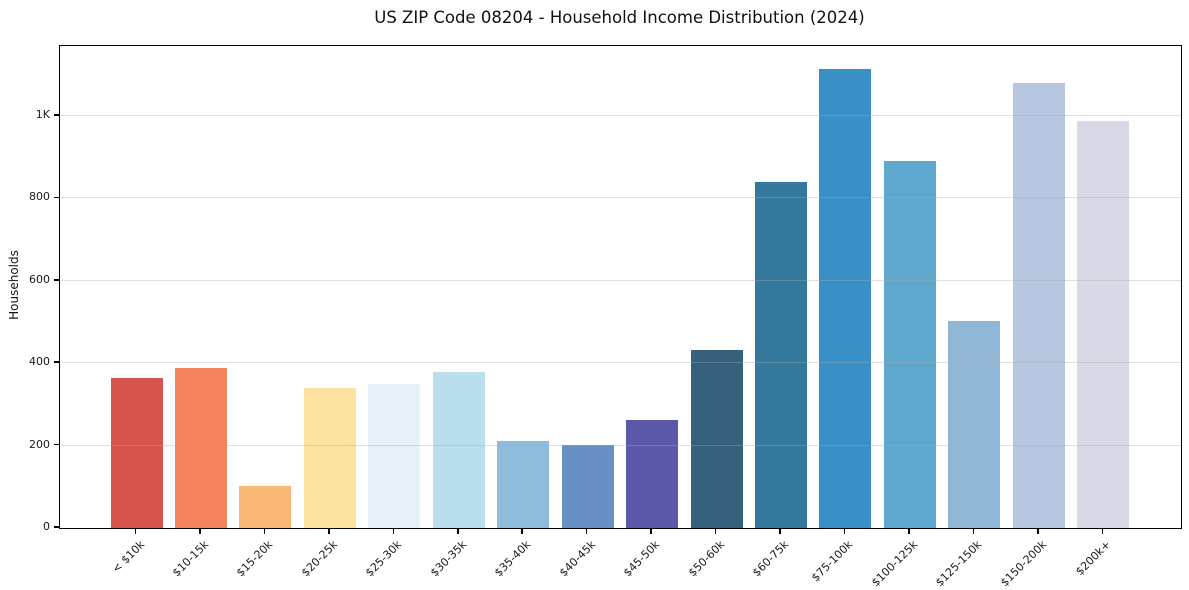  Describe the element at coordinates (56, 115) in the screenshot. I see `y-tick-1K` at that location.